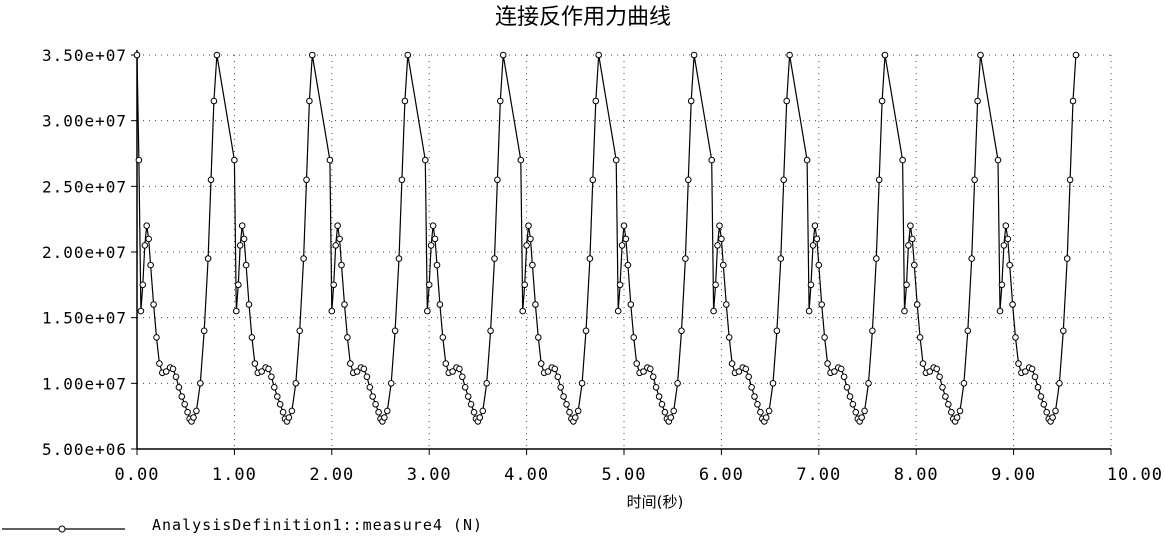 This screenshot has width=1165, height=537. I want to click on x-tick-label: 4.00, so click(526, 475).